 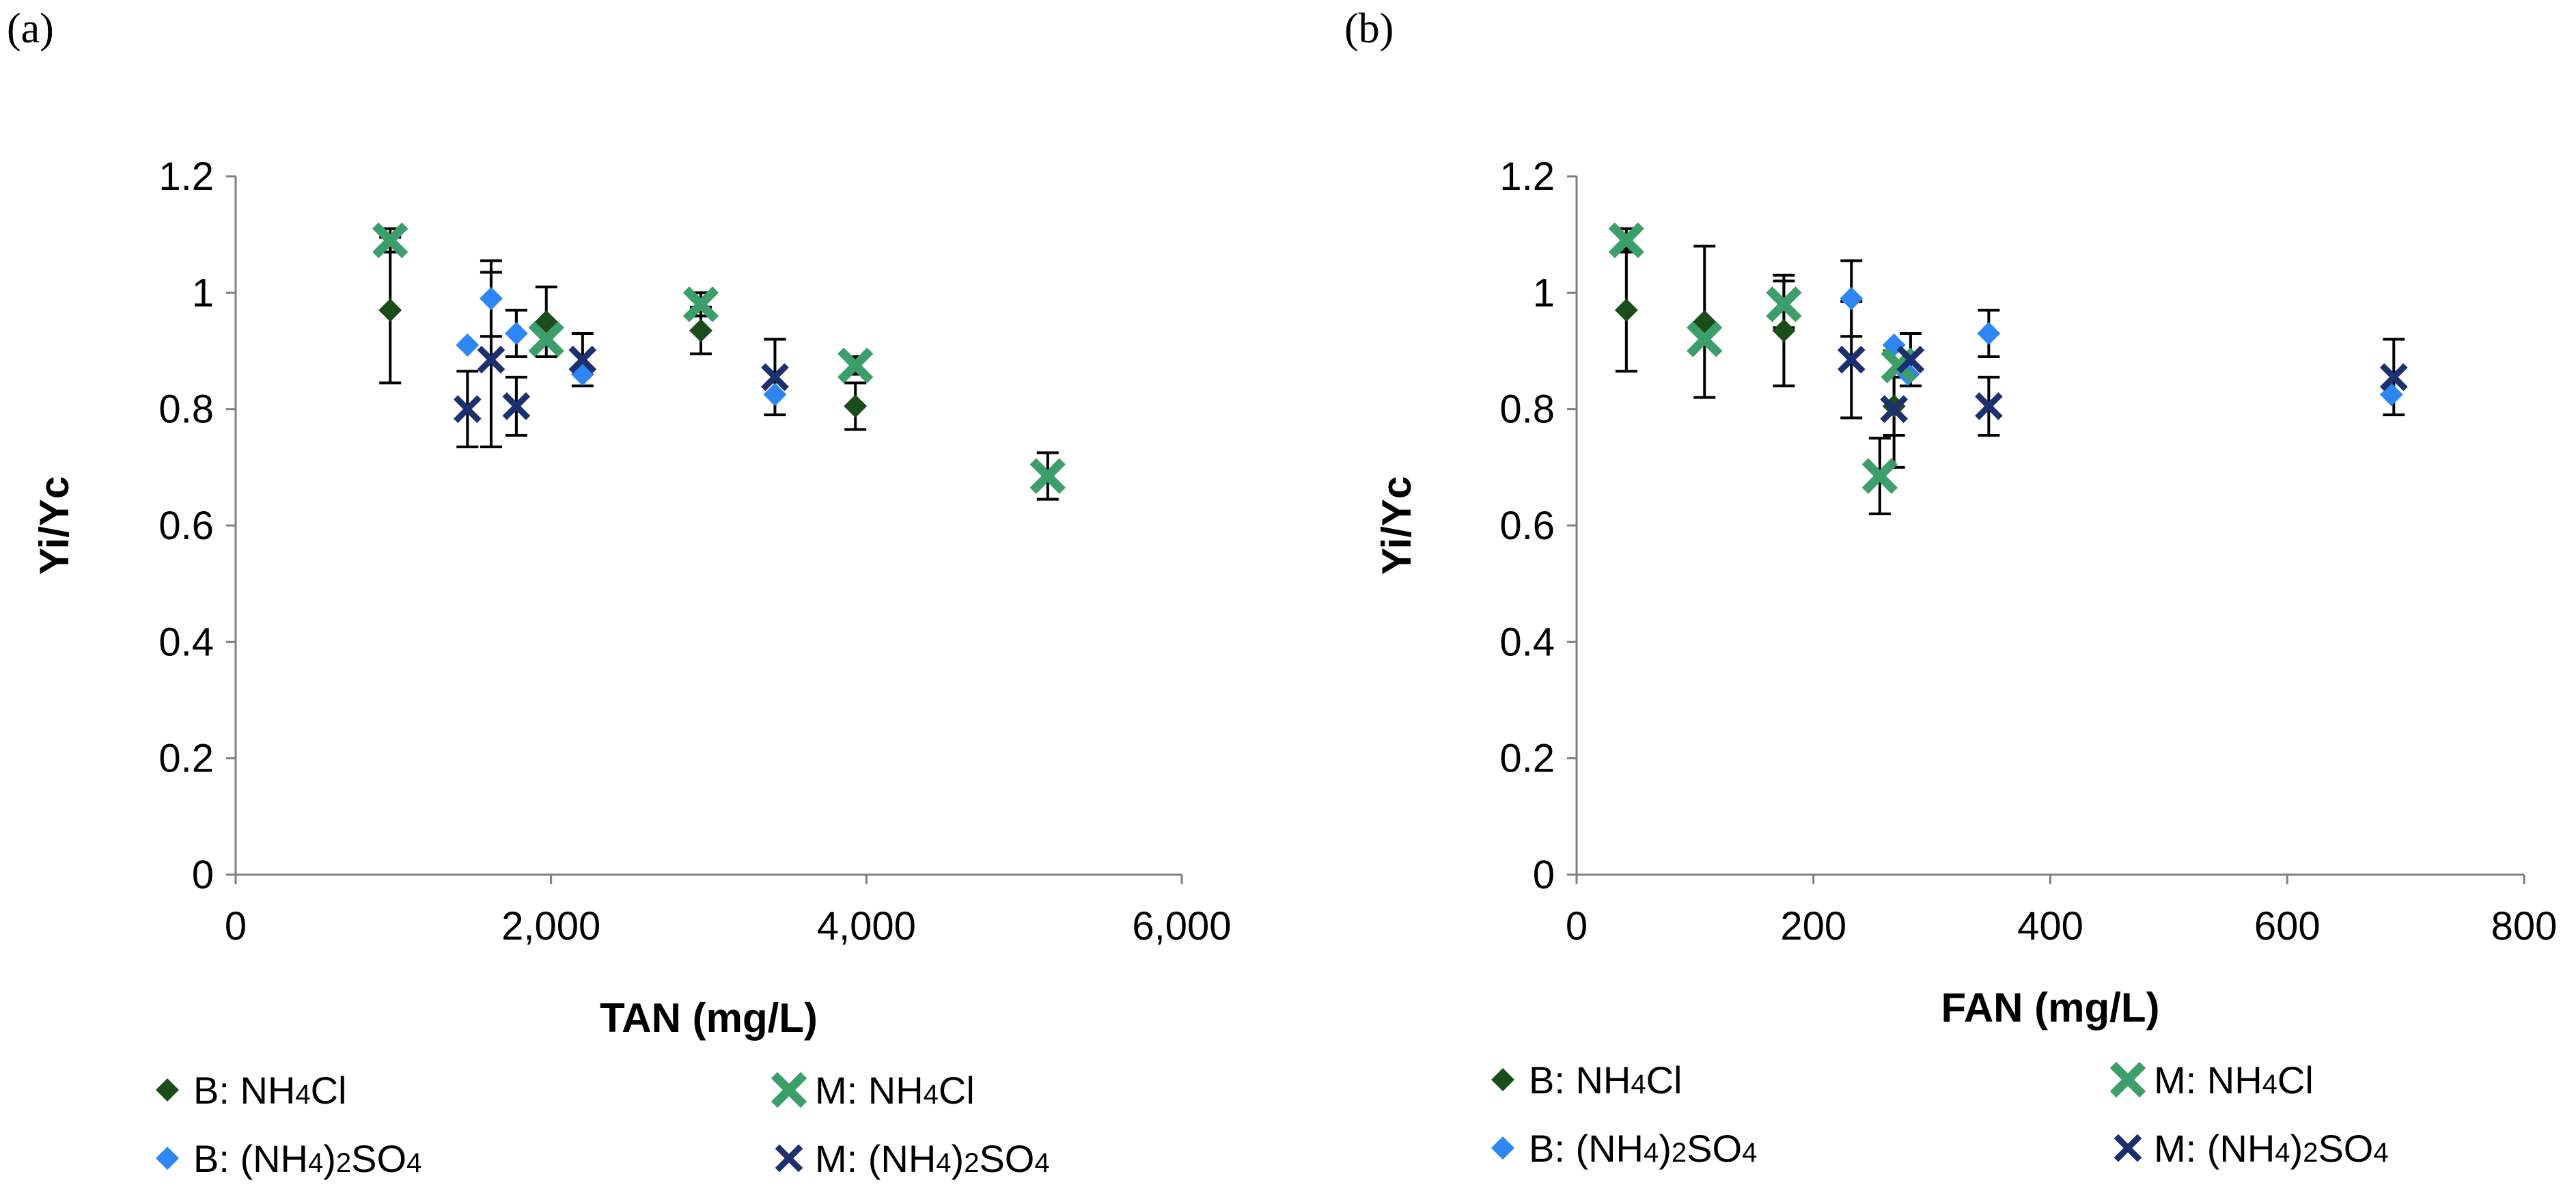 What do you see at coordinates (2287, 926) in the screenshot?
I see `x-tick-label: 600` at bounding box center [2287, 926].